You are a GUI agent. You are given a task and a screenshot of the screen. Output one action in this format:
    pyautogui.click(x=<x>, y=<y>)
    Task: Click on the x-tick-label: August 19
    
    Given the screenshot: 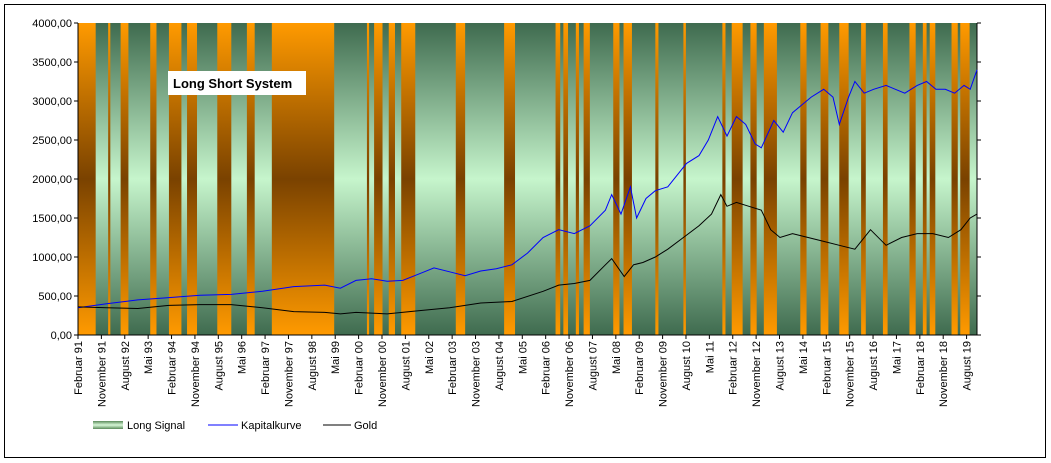 What is the action you would take?
    pyautogui.click(x=968, y=366)
    